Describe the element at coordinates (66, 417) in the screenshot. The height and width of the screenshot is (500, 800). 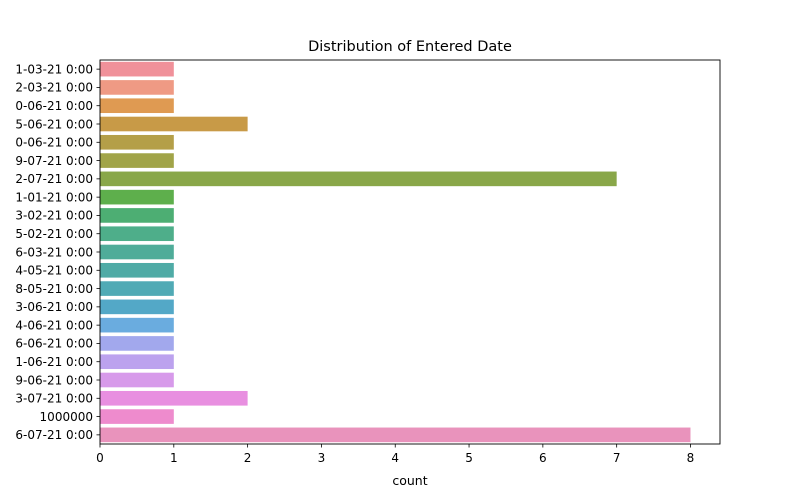
I see `y-tick-label: 1000000` at that location.